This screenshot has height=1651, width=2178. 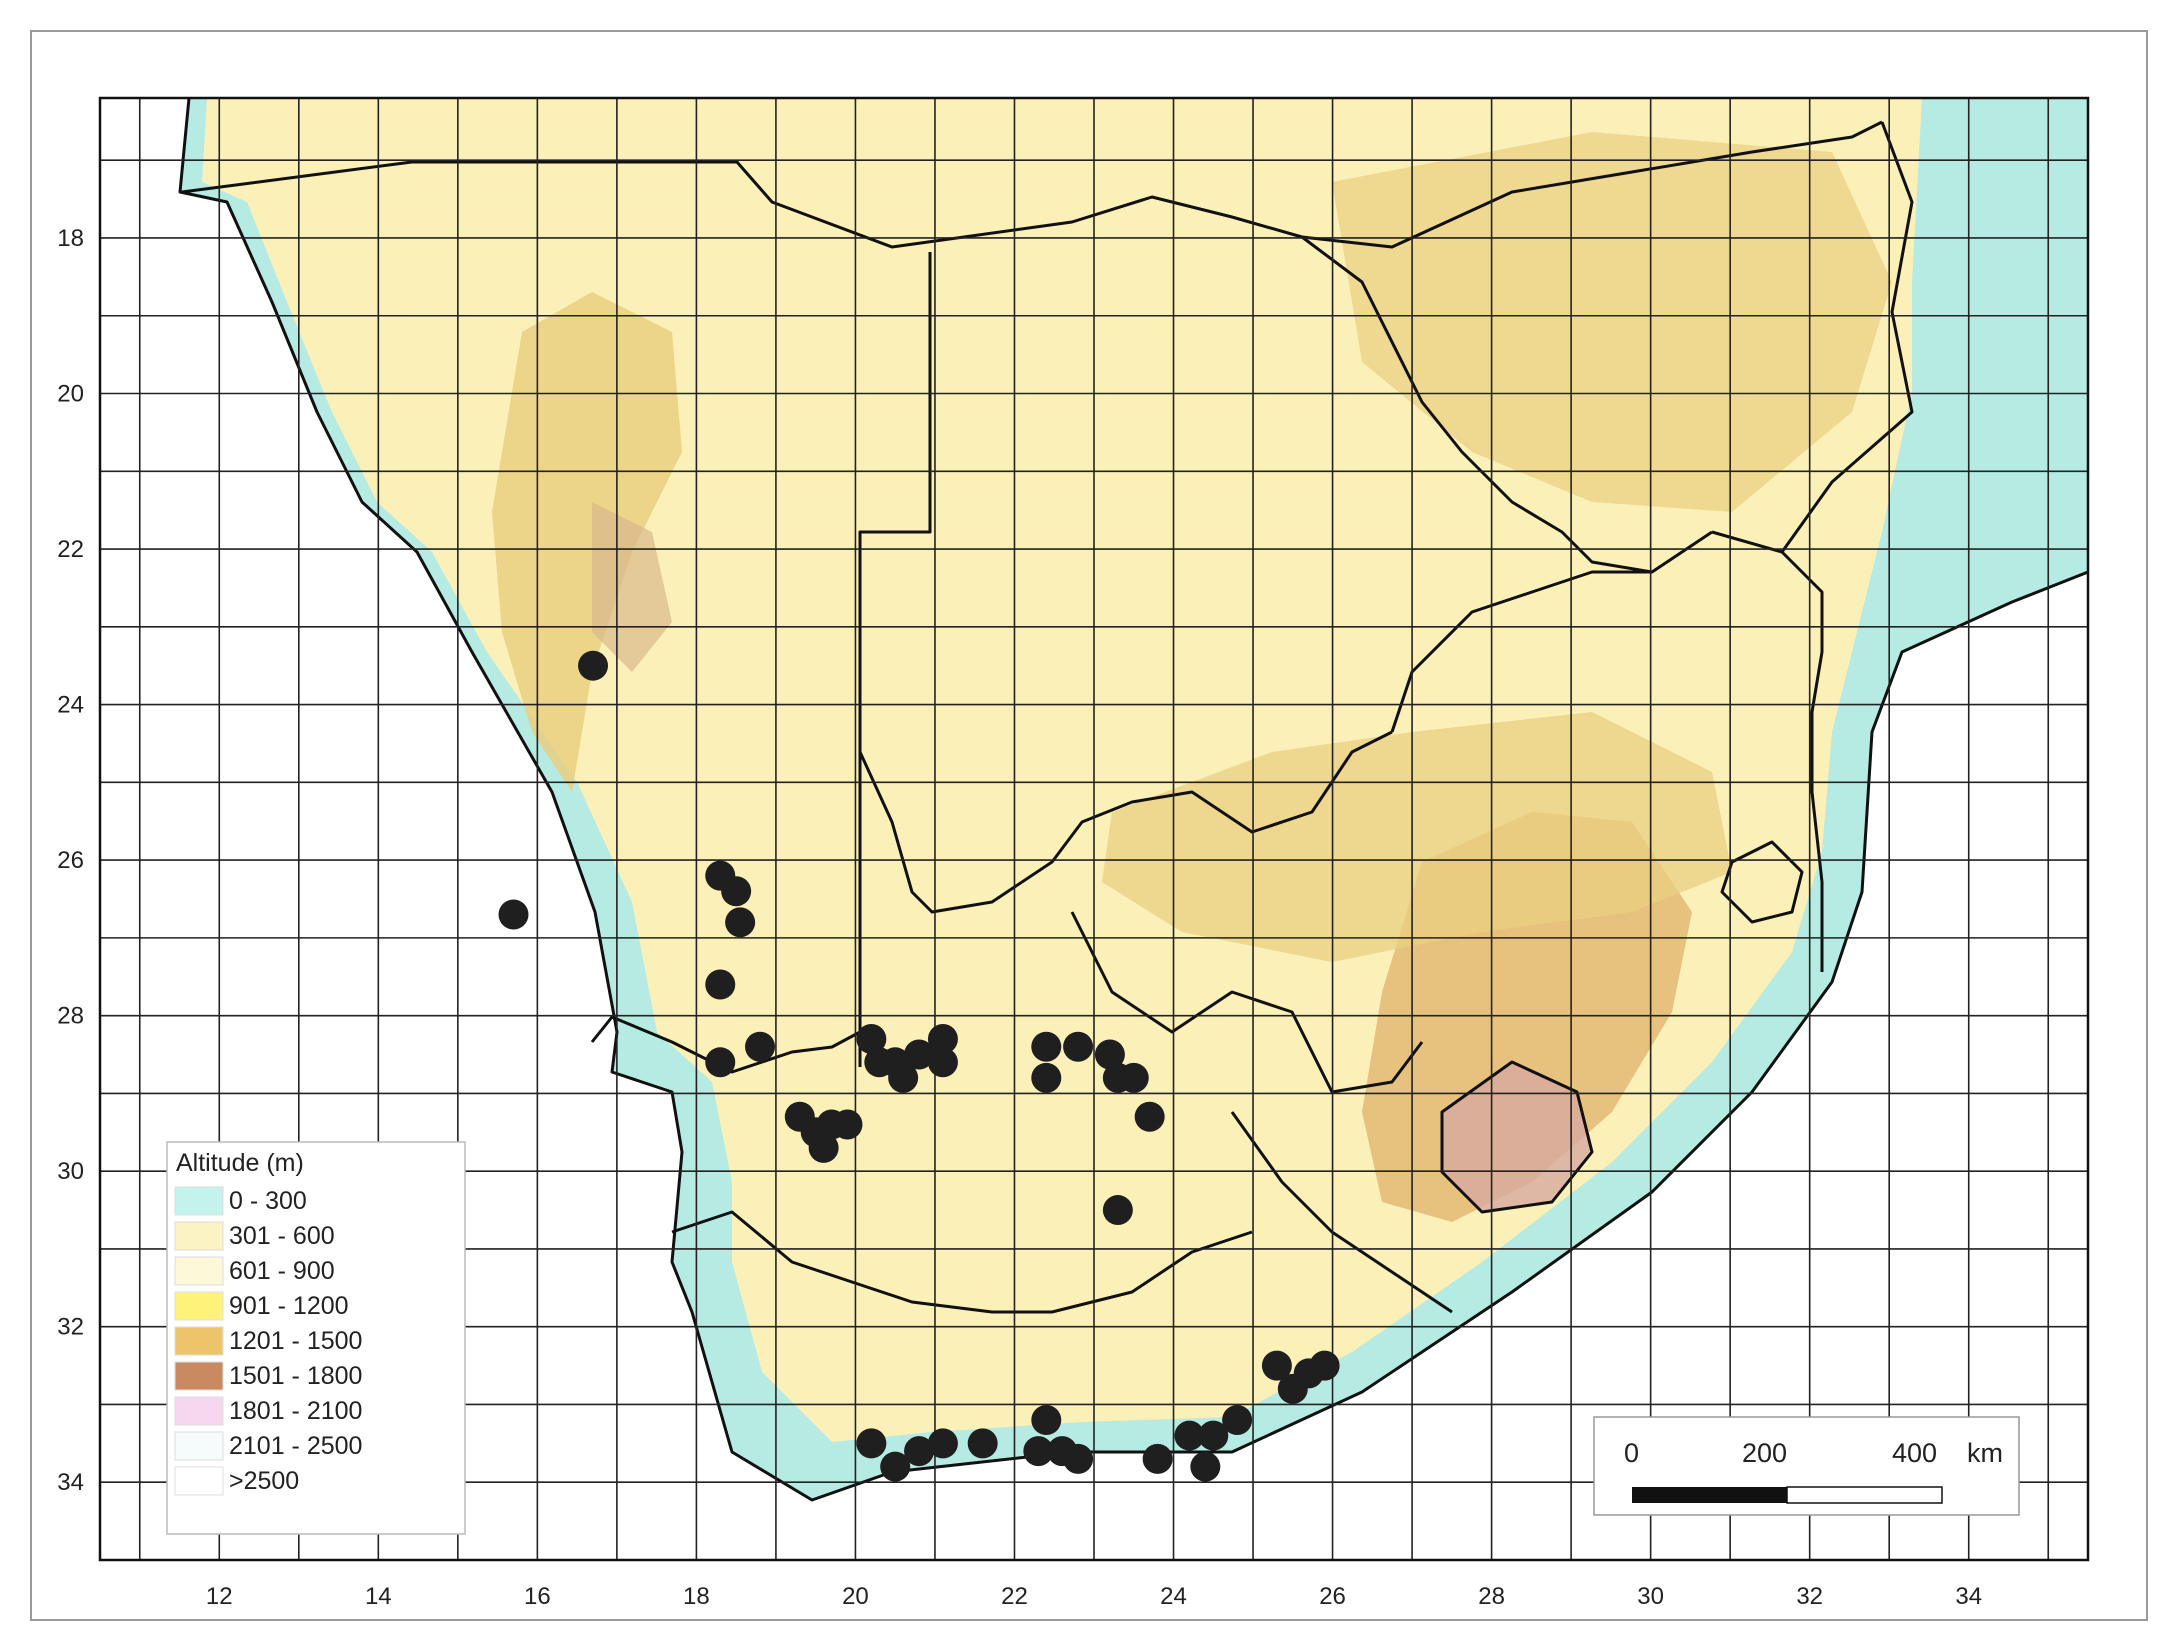 What do you see at coordinates (1806, 1466) in the screenshot?
I see `scale-bar: 0 200 400 km` at bounding box center [1806, 1466].